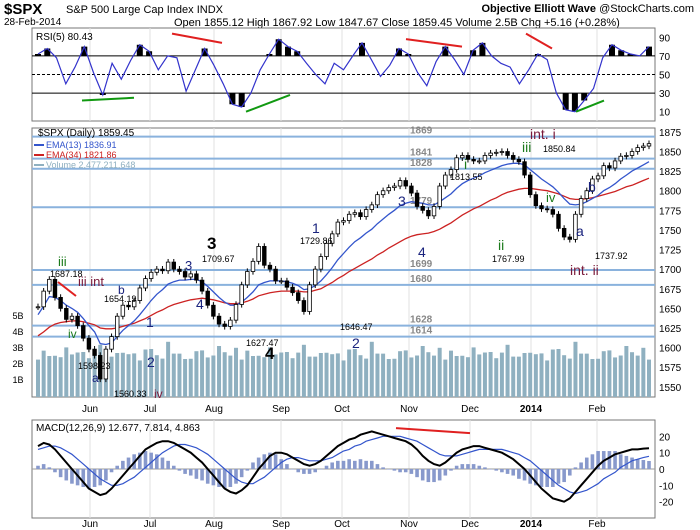 This screenshot has width=700, height=530. What do you see at coordinates (94, 366) in the screenshot?
I see `price-label: 1598.23` at bounding box center [94, 366].